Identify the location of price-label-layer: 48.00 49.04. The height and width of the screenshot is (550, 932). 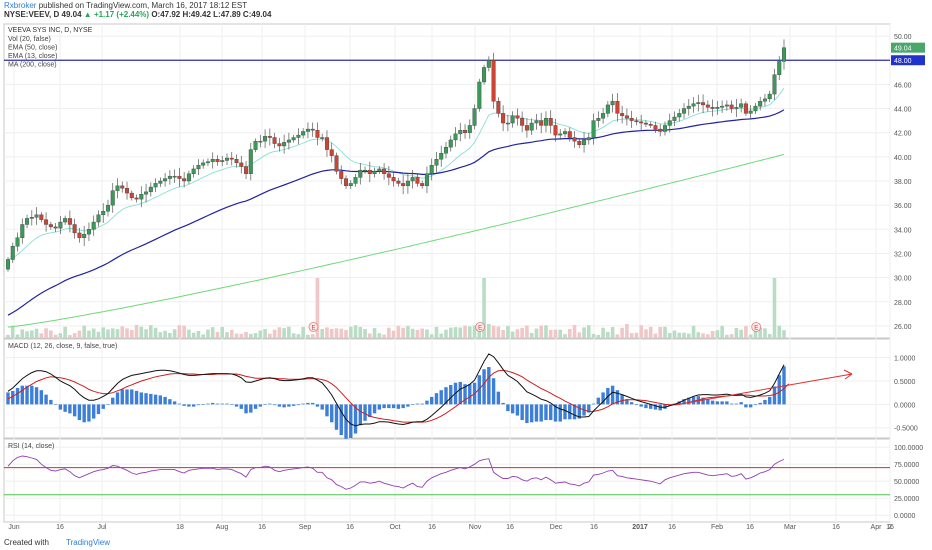
(908, 54).